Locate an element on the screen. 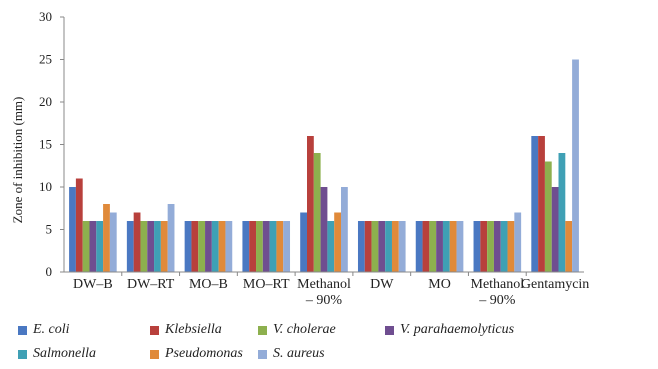  y-tick-label: 0 is located at coordinates (49, 271).